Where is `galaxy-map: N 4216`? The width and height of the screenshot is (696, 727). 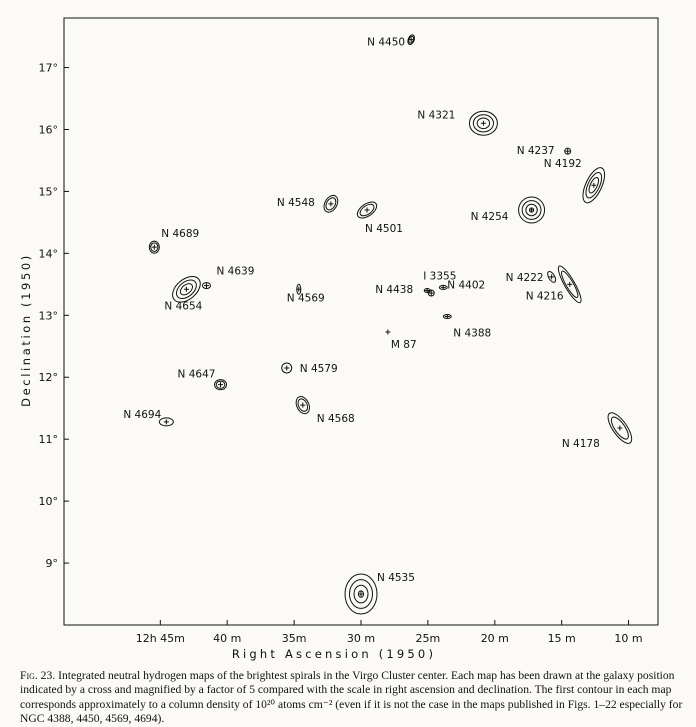
galaxy-map: N 4216 is located at coordinates (554, 284).